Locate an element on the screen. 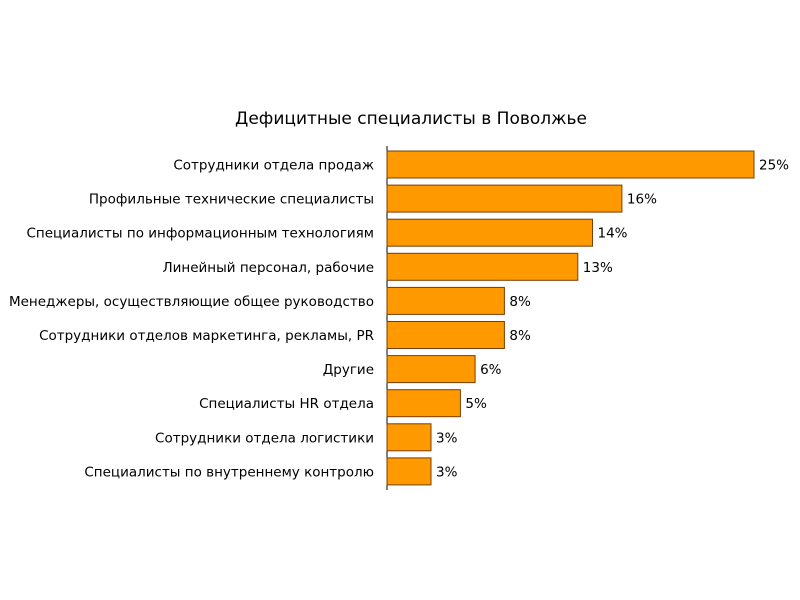 The height and width of the screenshot is (600, 800). category-label-2: Профильные технические специалисты is located at coordinates (231, 200).